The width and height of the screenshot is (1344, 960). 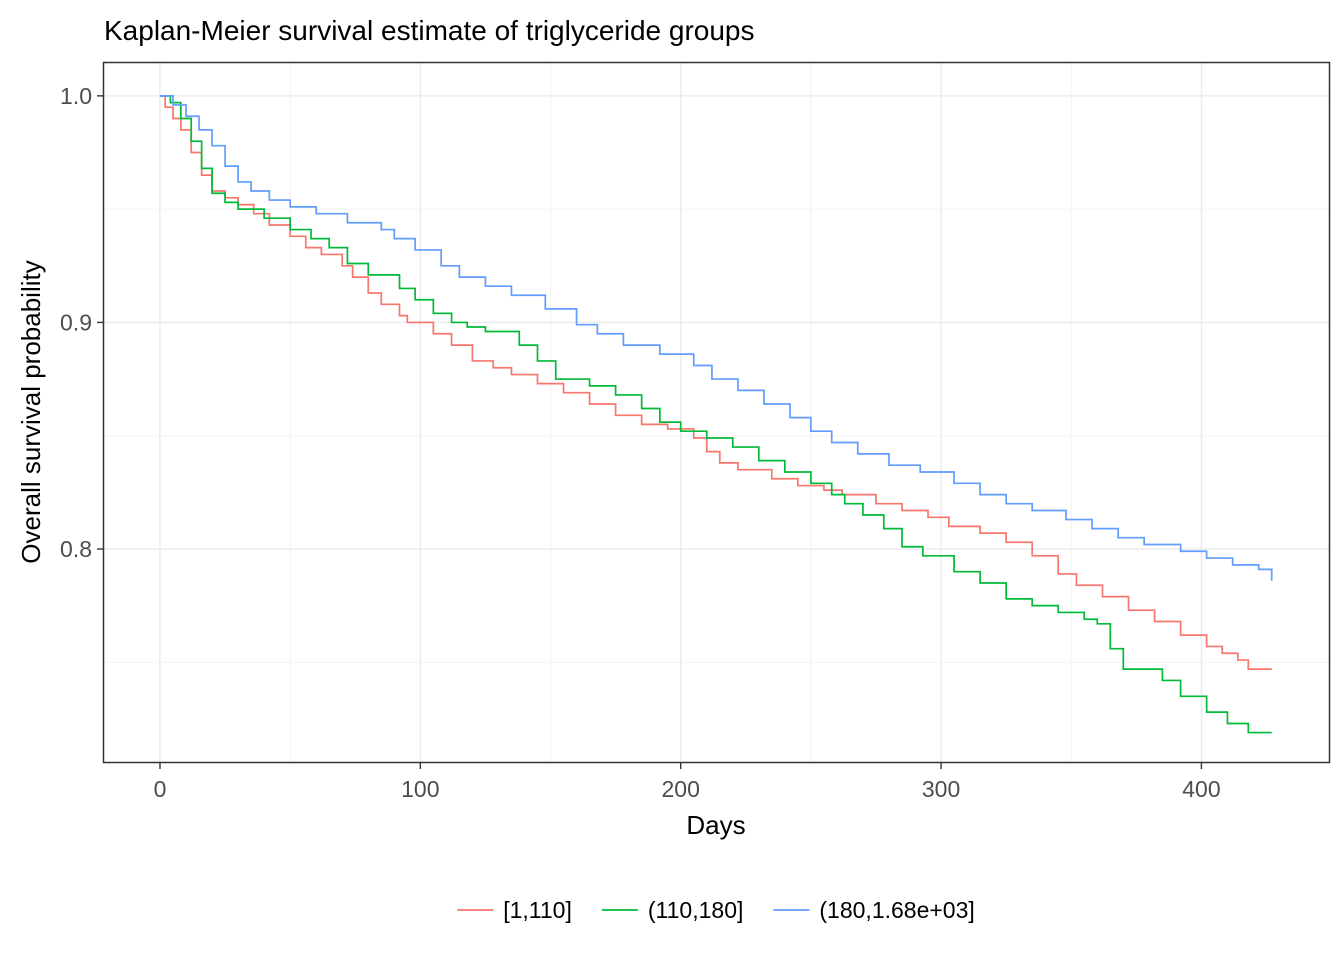 What do you see at coordinates (31, 411) in the screenshot?
I see `y-axis-title: Overall survival probability` at bounding box center [31, 411].